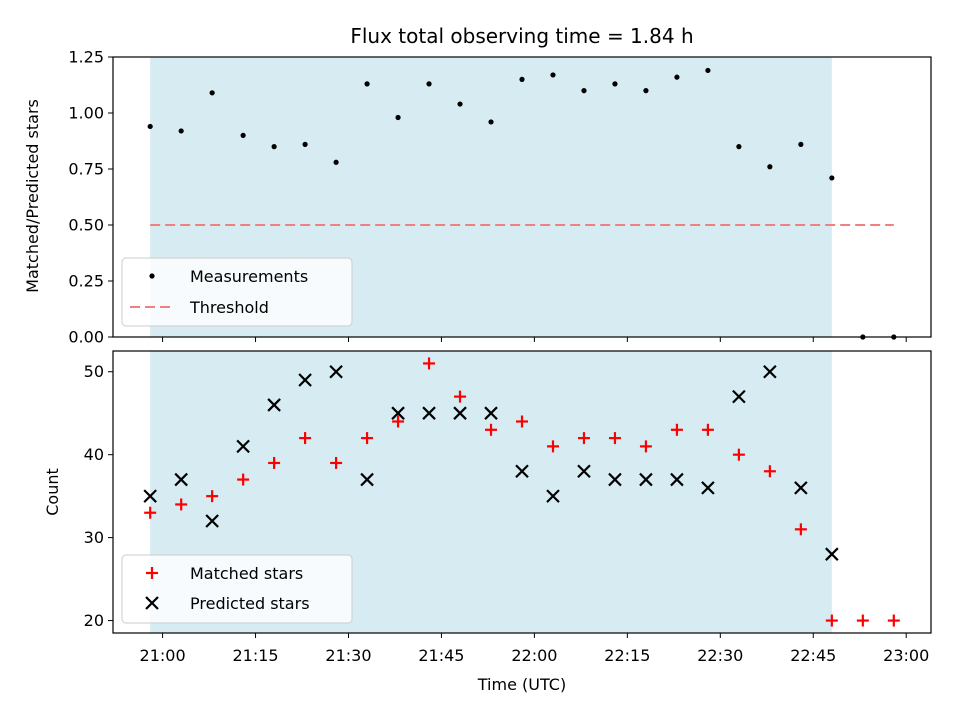 The image size is (960, 720). Describe the element at coordinates (86, 225) in the screenshot. I see `top-y-tick-label: 0.50` at that location.